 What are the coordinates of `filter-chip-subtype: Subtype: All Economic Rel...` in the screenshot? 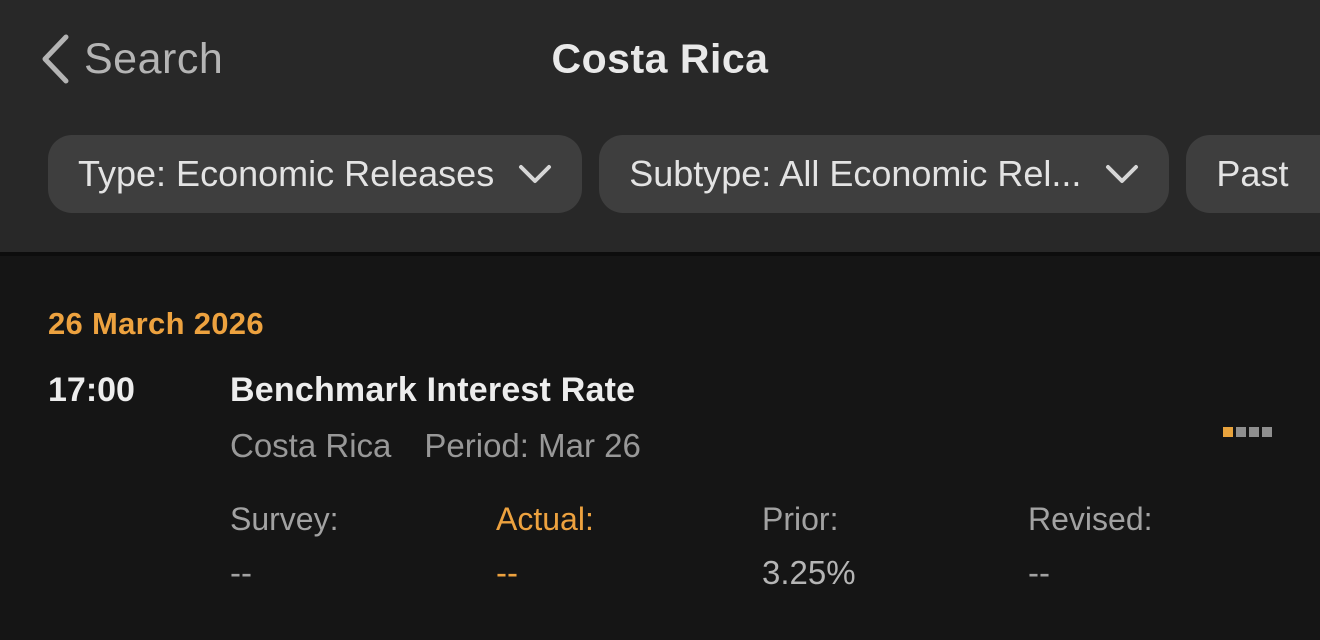 It's located at (884, 174).